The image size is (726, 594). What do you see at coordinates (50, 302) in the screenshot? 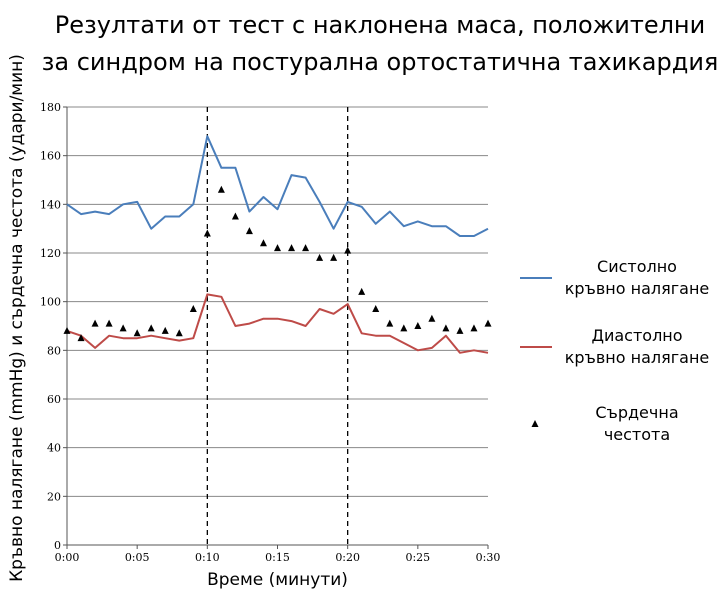
I see `y-tick-label: 100` at bounding box center [50, 302].